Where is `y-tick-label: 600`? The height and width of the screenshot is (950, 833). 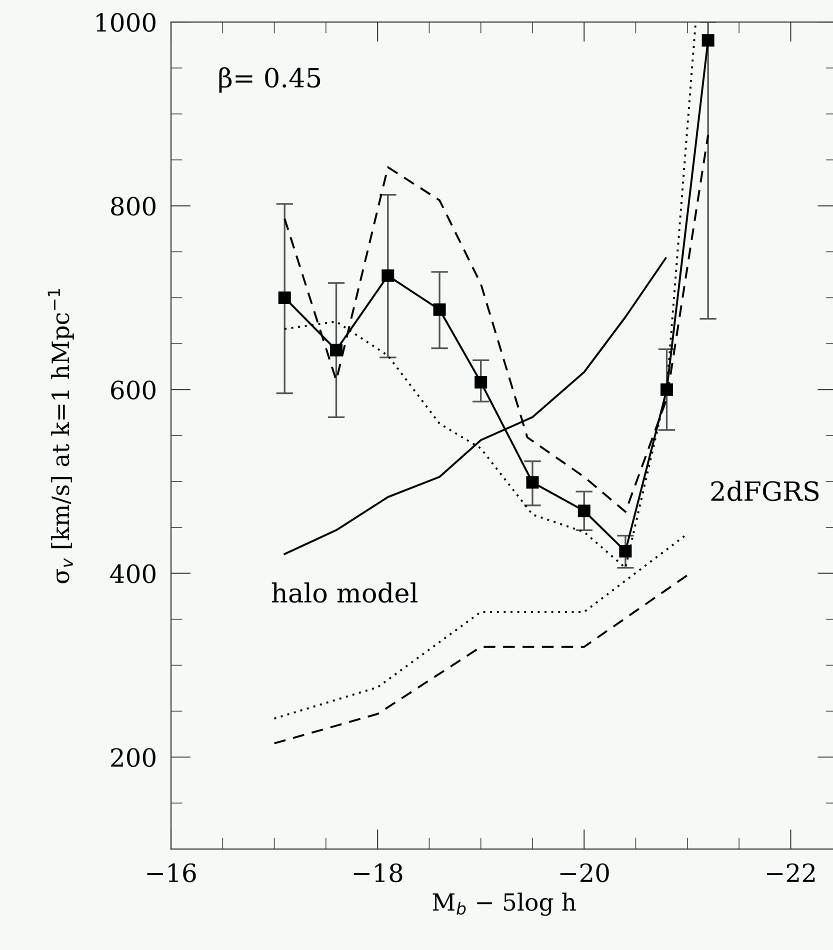
y-tick-label: 600 is located at coordinates (133, 390).